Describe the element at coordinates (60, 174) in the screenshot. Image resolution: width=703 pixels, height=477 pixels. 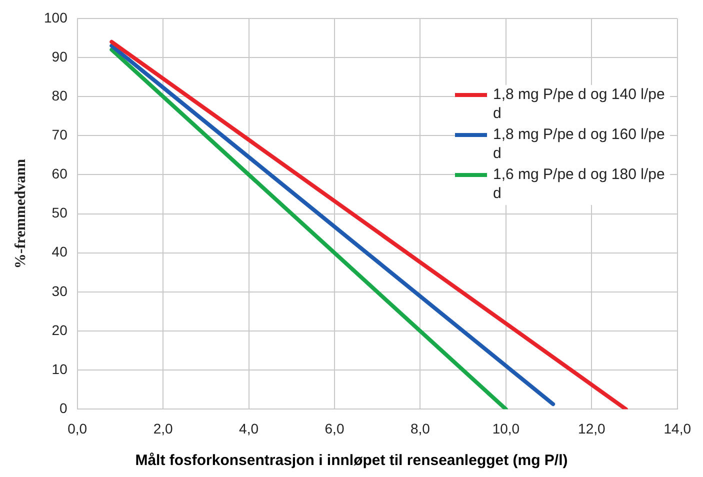
I see `y-tick-label: 60` at that location.